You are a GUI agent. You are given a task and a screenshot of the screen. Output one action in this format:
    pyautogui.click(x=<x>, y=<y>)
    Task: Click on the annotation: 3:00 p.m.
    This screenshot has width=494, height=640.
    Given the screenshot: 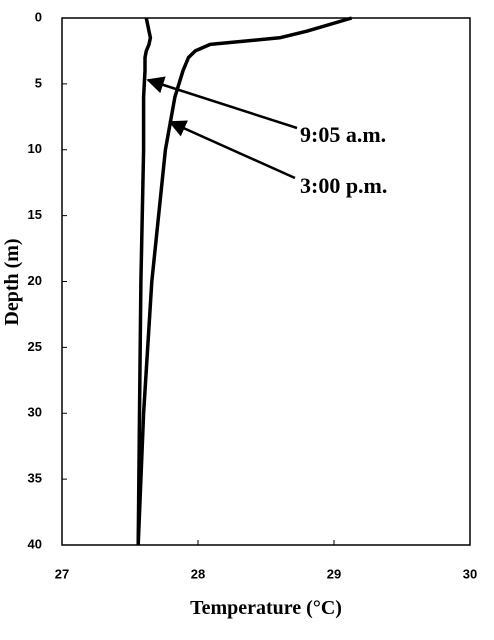 What is the action you would take?
    pyautogui.click(x=343, y=185)
    